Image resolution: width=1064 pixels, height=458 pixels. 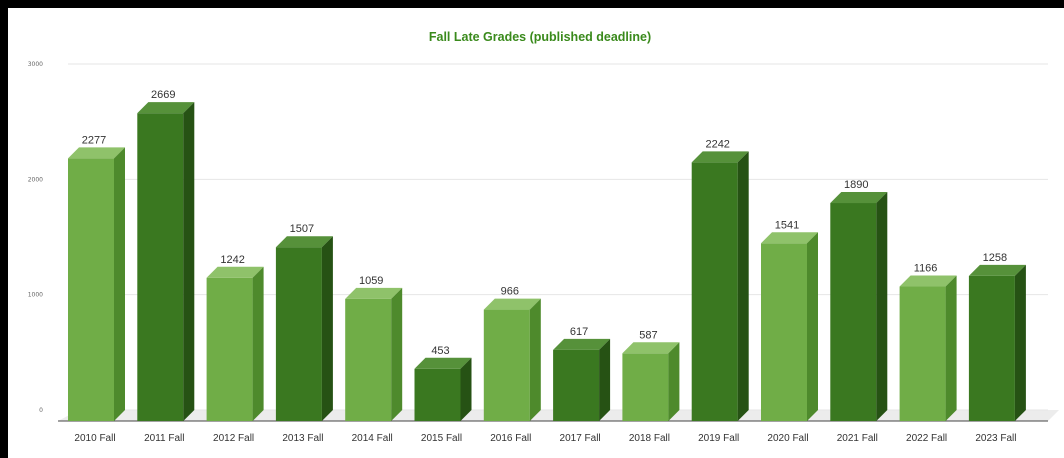 What do you see at coordinates (787, 438) in the screenshot?
I see `x-tick-label: 2020 Fall` at bounding box center [787, 438].